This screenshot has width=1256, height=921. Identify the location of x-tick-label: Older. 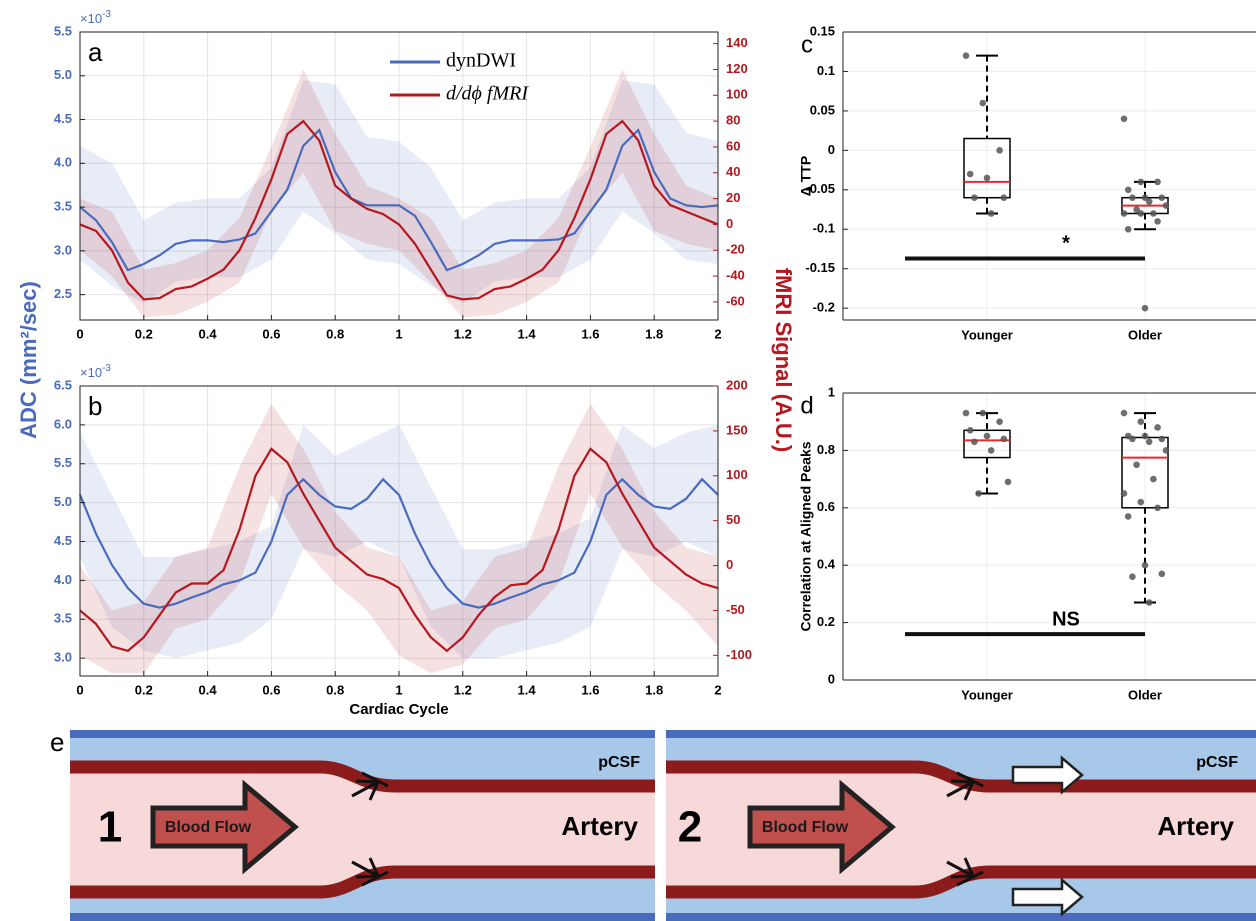
(1145, 694).